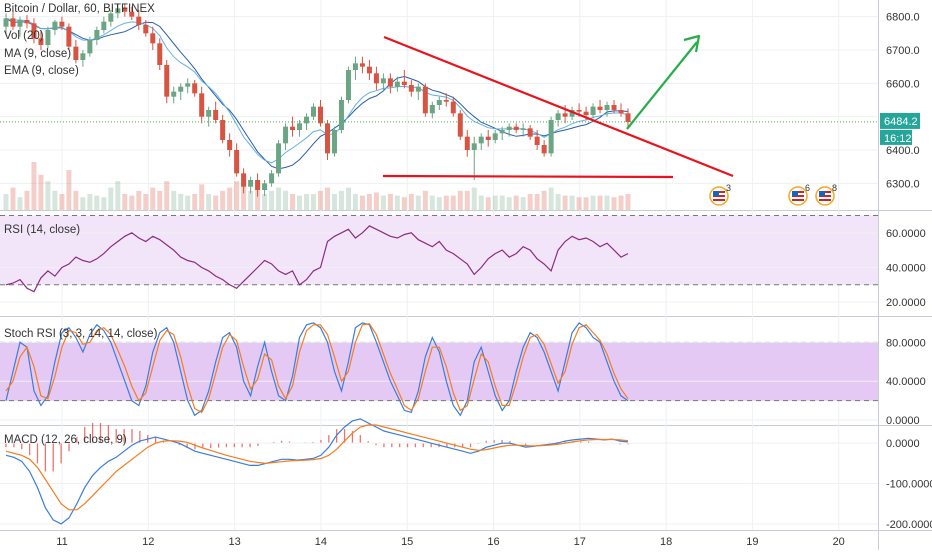 This screenshot has height=555, width=932. What do you see at coordinates (900, 120) in the screenshot?
I see `price-badge-box` at bounding box center [900, 120].